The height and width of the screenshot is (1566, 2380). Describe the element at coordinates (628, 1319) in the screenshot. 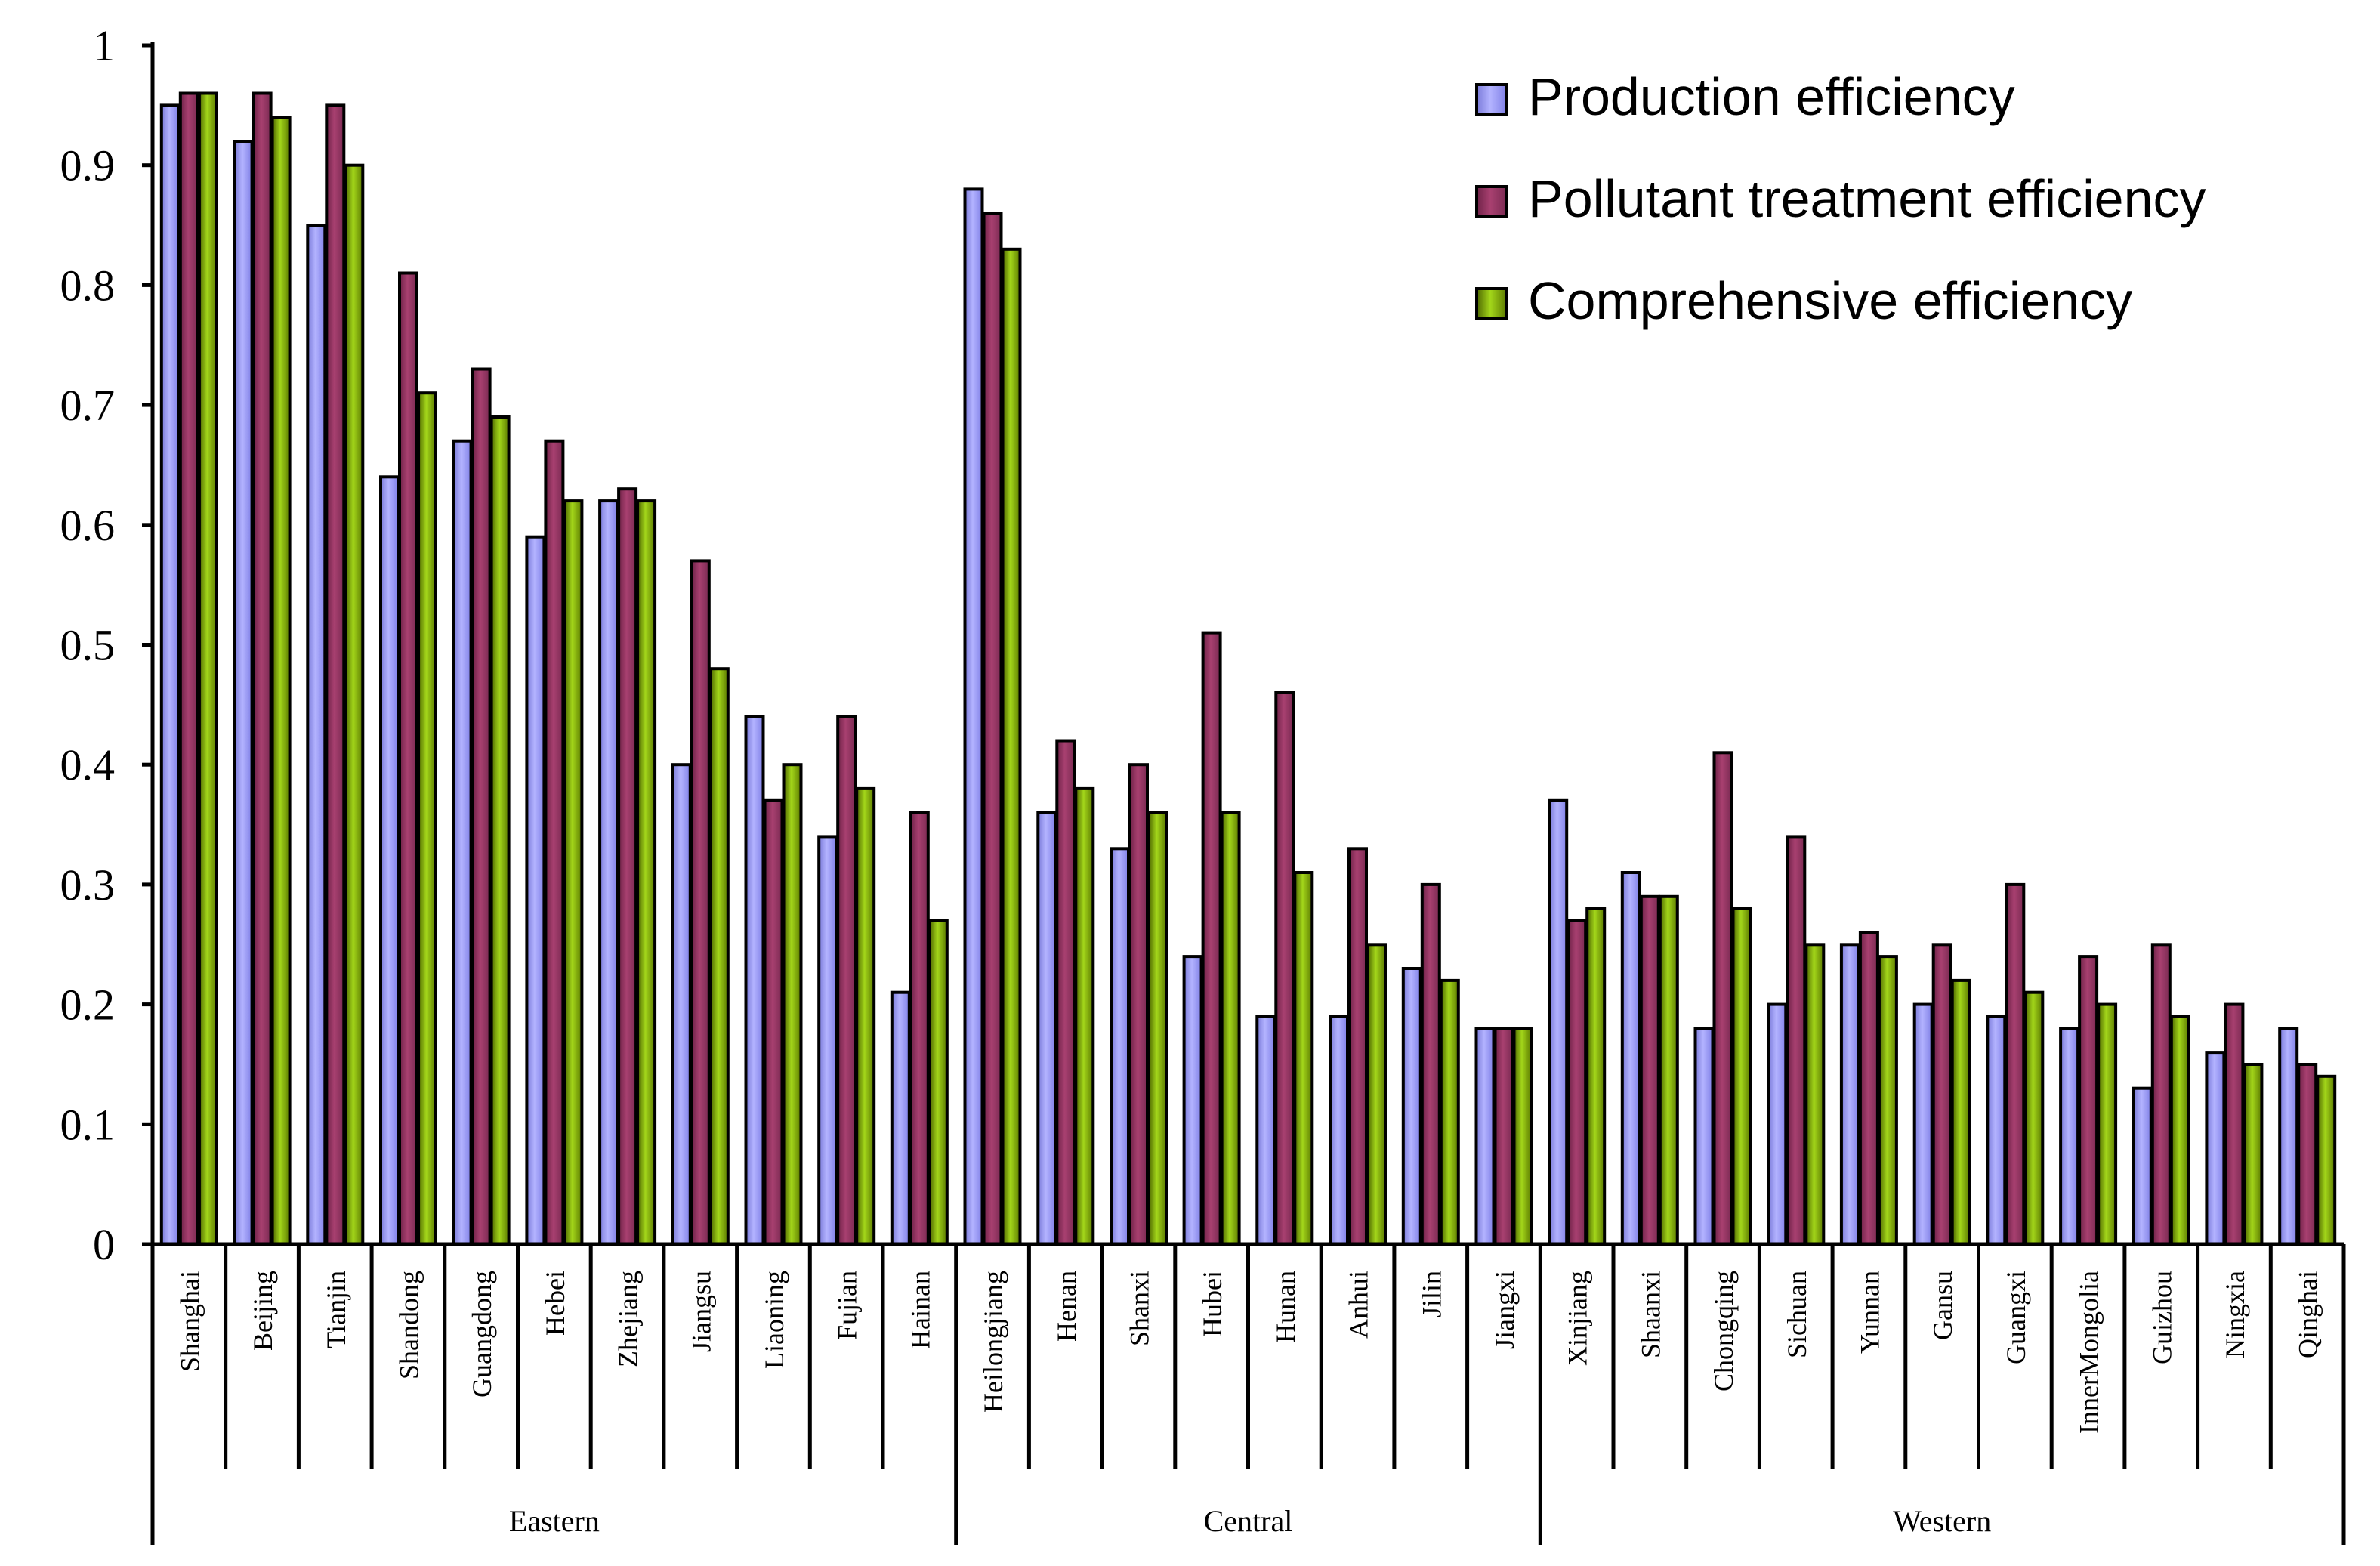

I see `category-label-zhejiang: Zhejiang` at that location.